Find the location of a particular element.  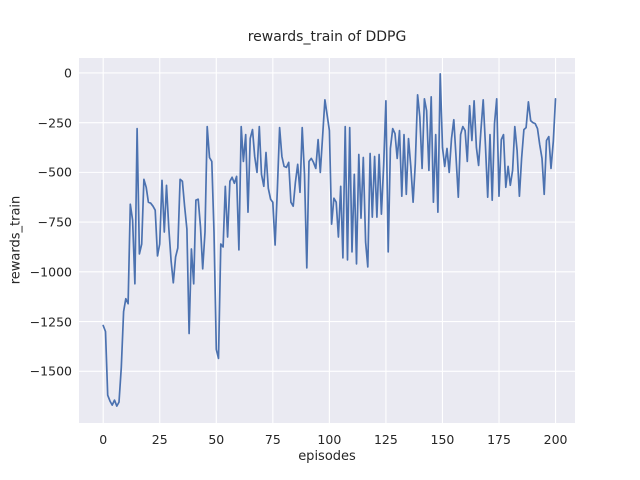

chart-title: rewards_train of DDPG is located at coordinates (327, 37).